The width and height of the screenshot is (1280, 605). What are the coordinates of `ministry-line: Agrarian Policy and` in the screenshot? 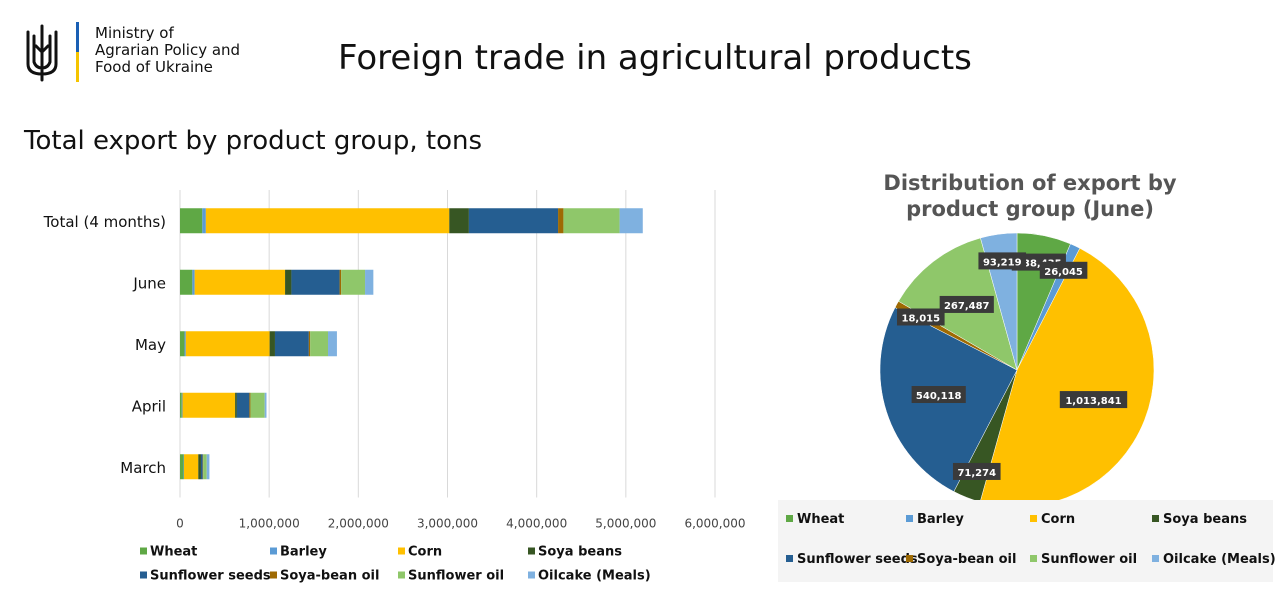 It's located at (168, 50).